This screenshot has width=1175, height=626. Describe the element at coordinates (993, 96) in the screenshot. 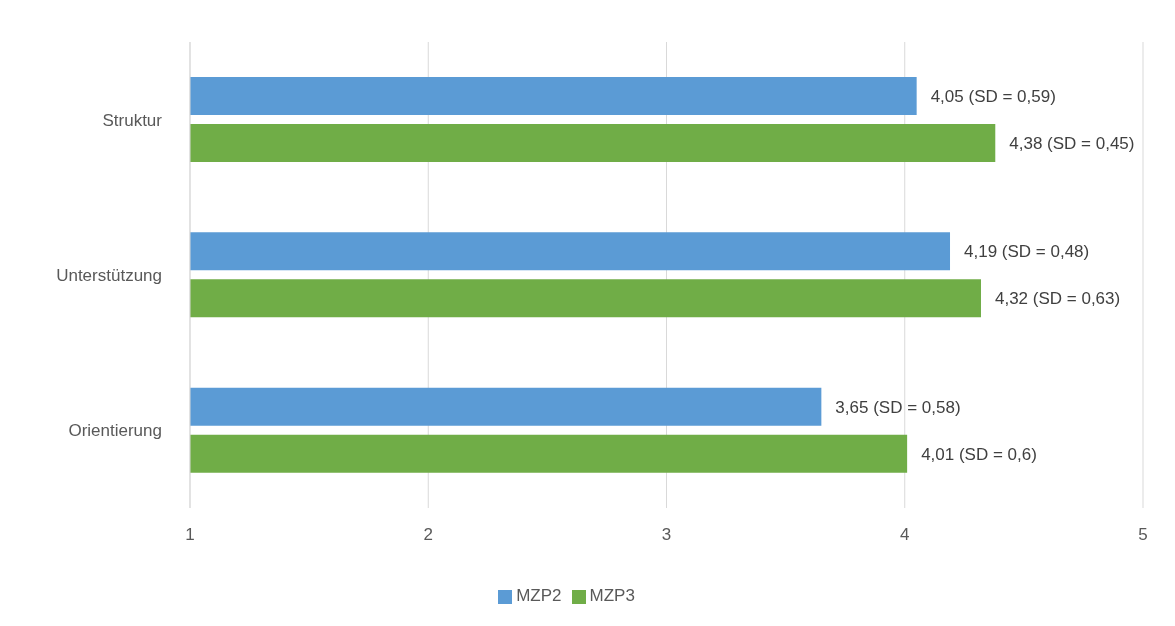

I see `data-label: 4,05 (SD = 0,59)` at that location.